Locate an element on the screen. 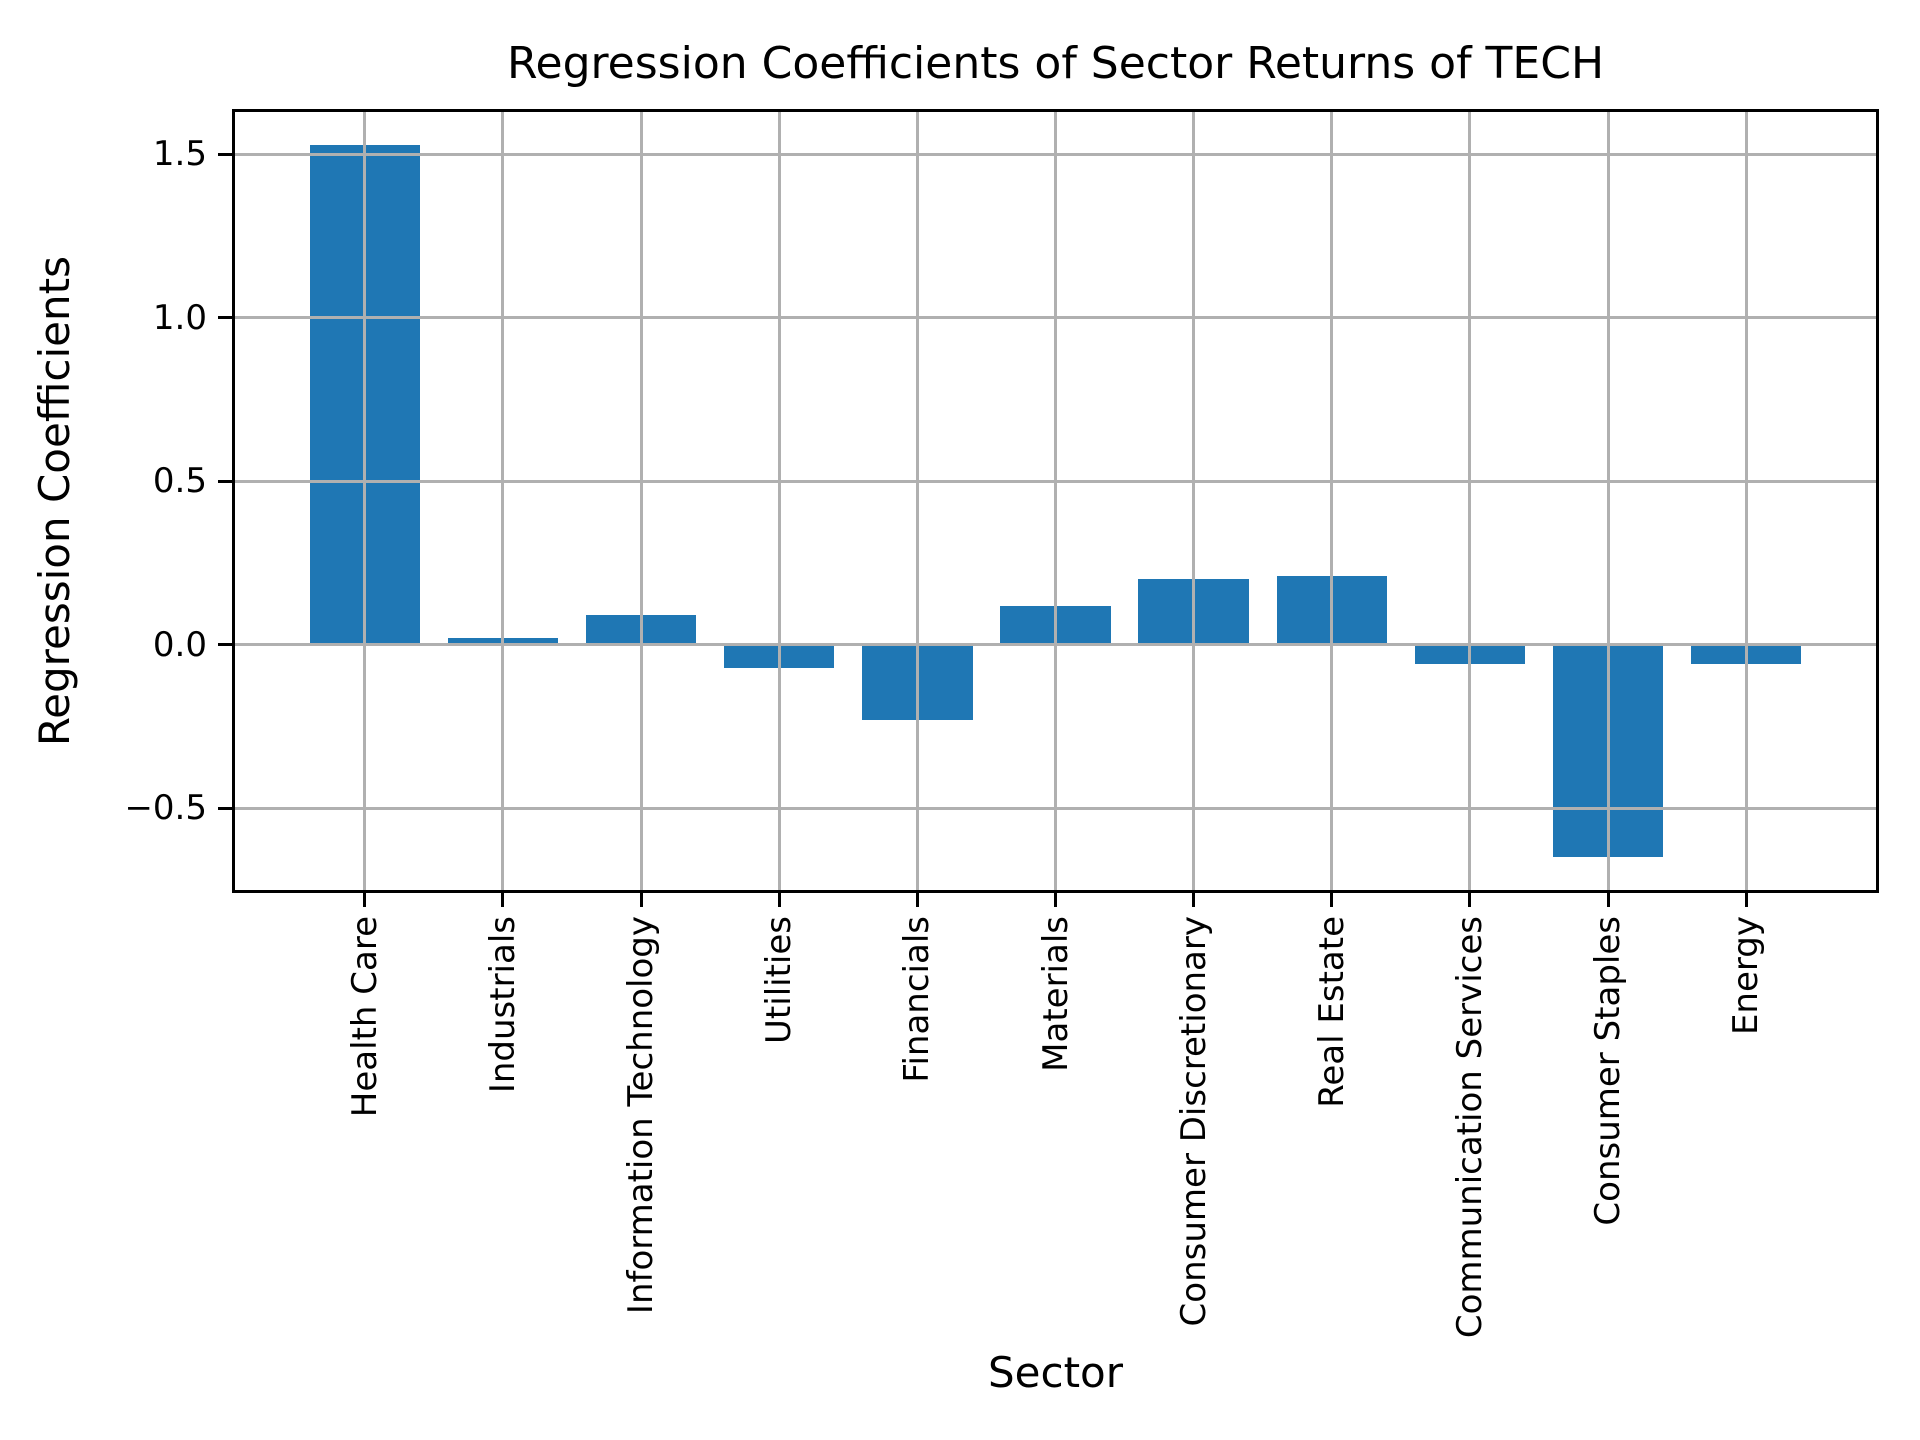  x-tick-label: Information Technology is located at coordinates (641, 1115).